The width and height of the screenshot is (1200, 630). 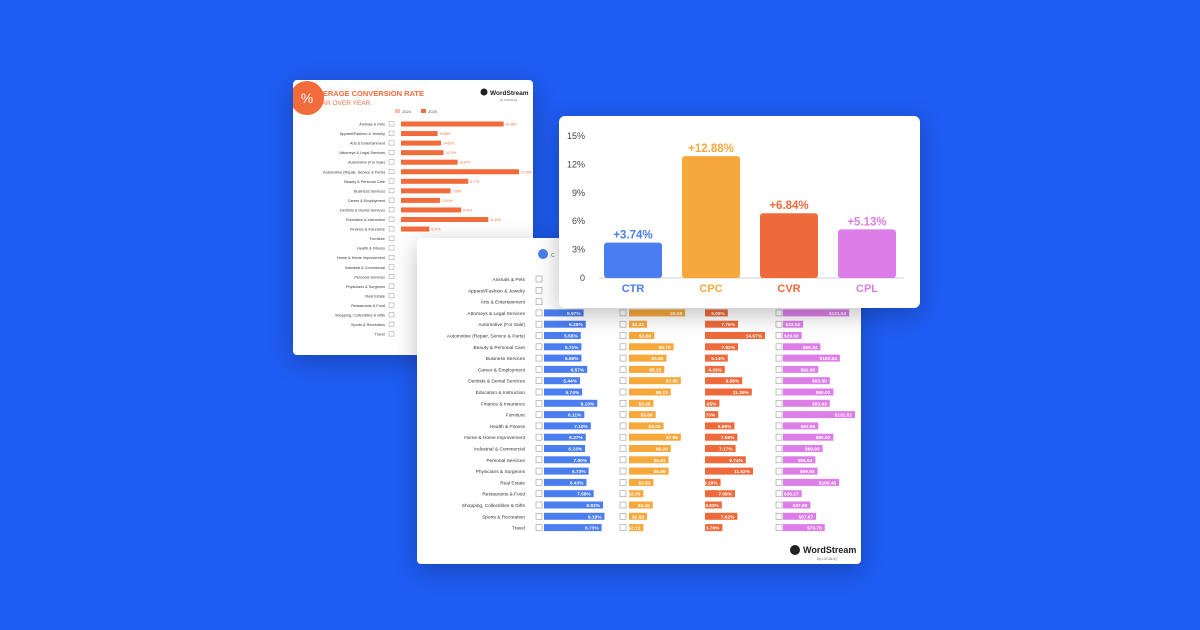 What do you see at coordinates (367, 230) in the screenshot?
I see `row-label: Finance & Insurance` at bounding box center [367, 230].